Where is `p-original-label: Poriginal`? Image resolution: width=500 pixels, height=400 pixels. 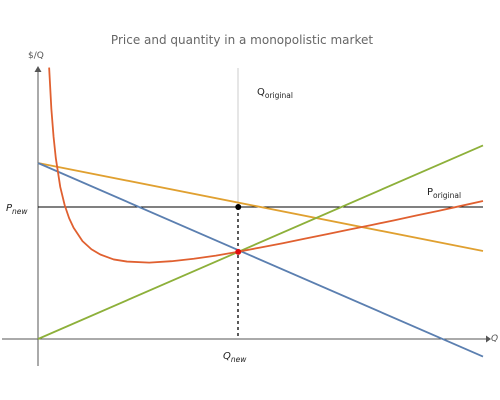 p-original-label: Poriginal is located at coordinates (444, 193).